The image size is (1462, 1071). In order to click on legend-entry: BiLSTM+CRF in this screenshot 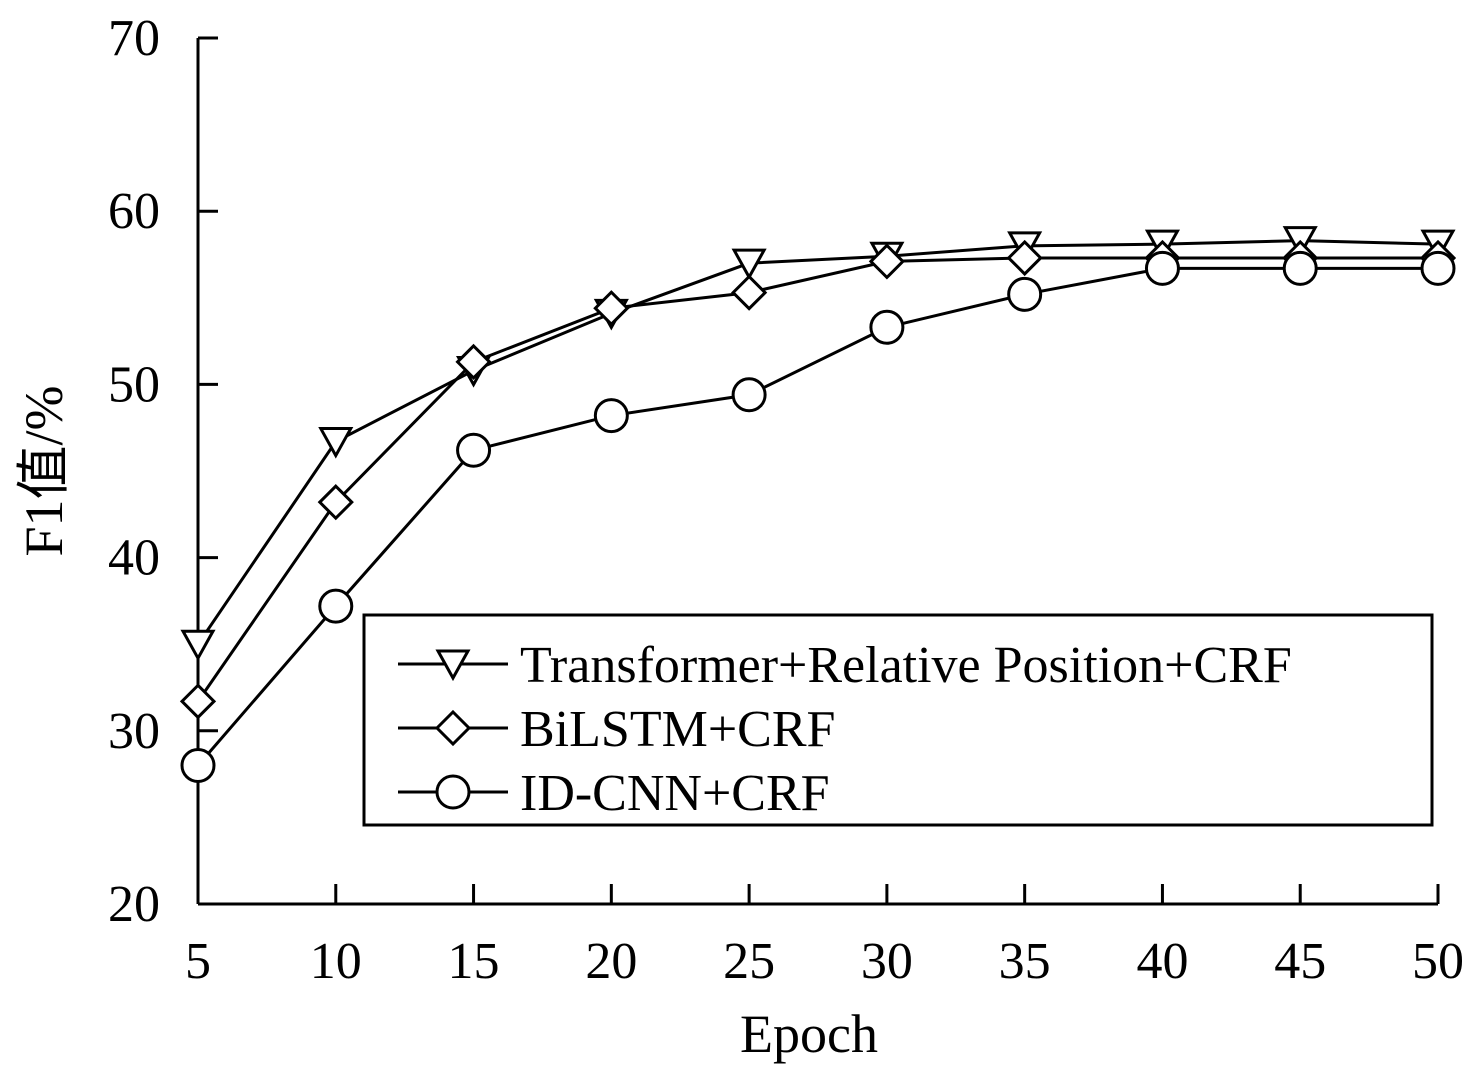, I will do `click(616, 729)`.